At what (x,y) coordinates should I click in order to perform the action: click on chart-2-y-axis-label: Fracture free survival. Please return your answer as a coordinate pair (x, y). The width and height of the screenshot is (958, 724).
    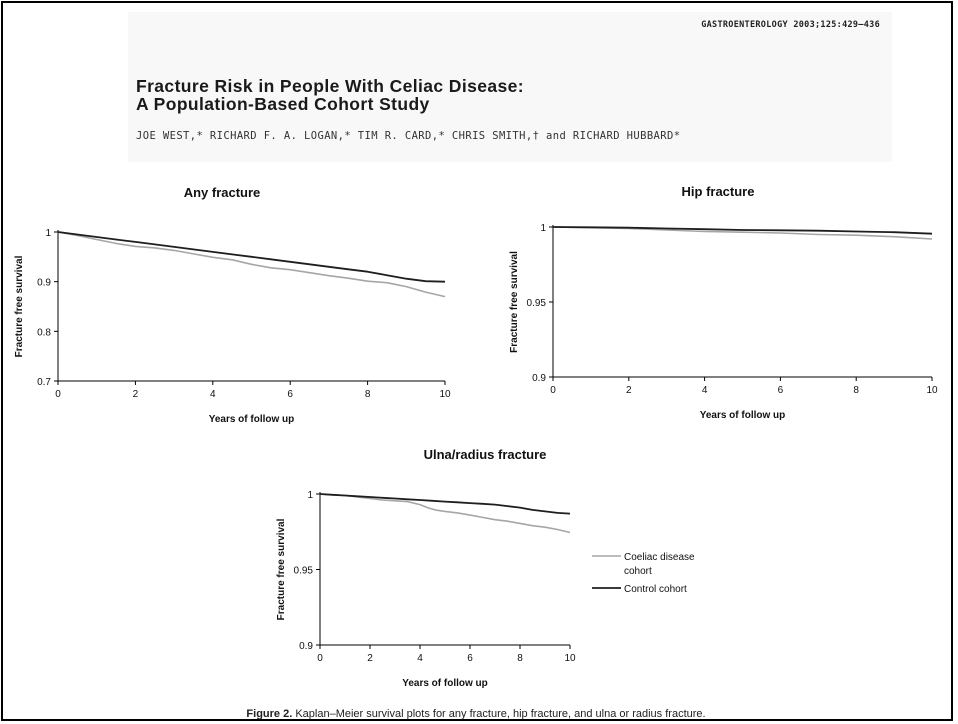
    Looking at the image, I should click on (514, 302).